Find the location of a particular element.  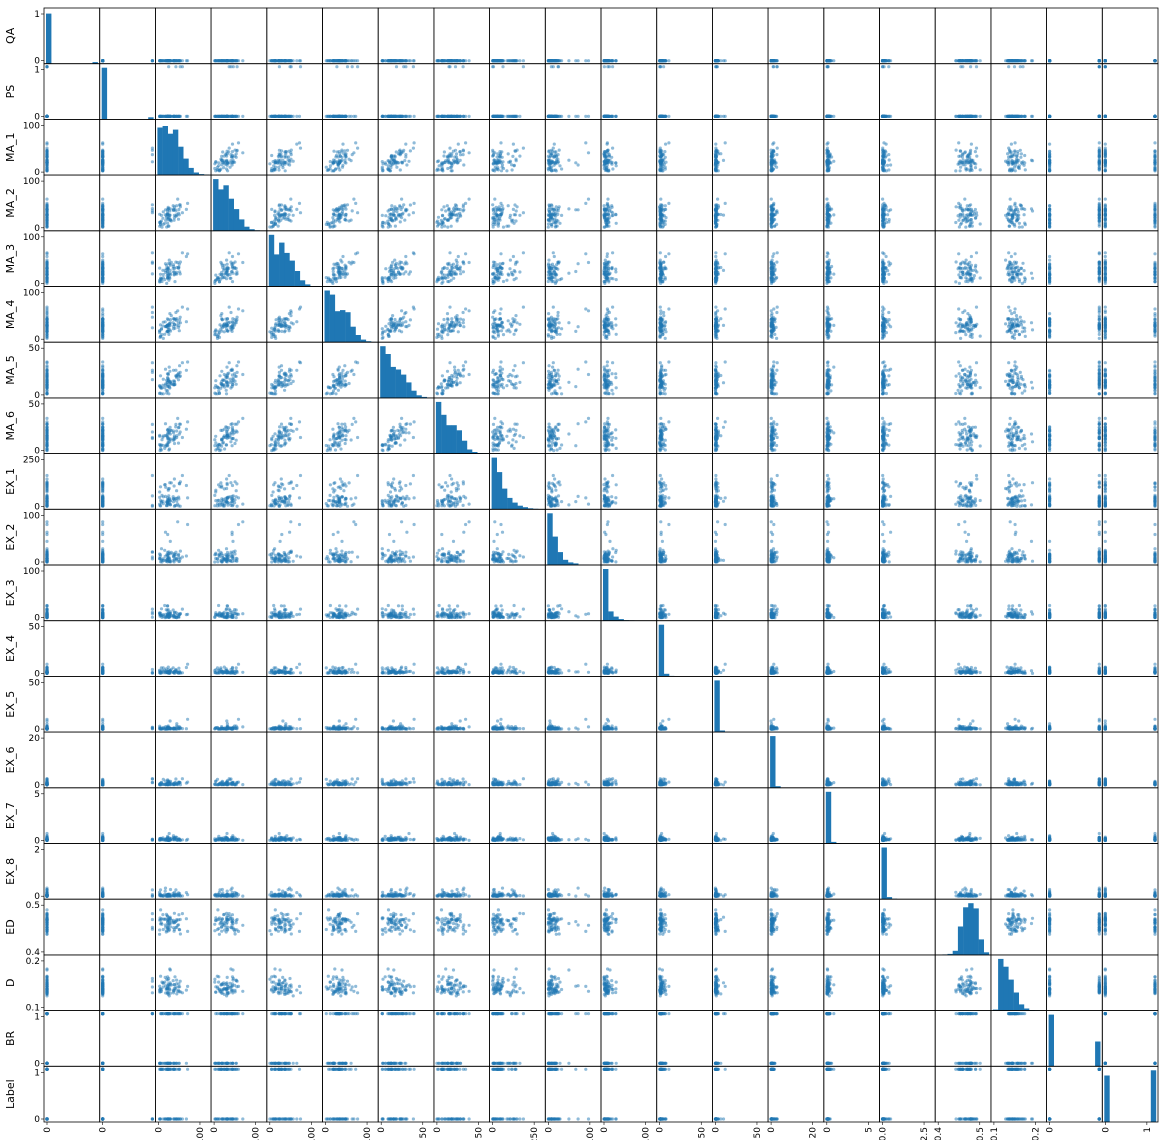

cell-PS-vs-Label is located at coordinates (1130, 91).